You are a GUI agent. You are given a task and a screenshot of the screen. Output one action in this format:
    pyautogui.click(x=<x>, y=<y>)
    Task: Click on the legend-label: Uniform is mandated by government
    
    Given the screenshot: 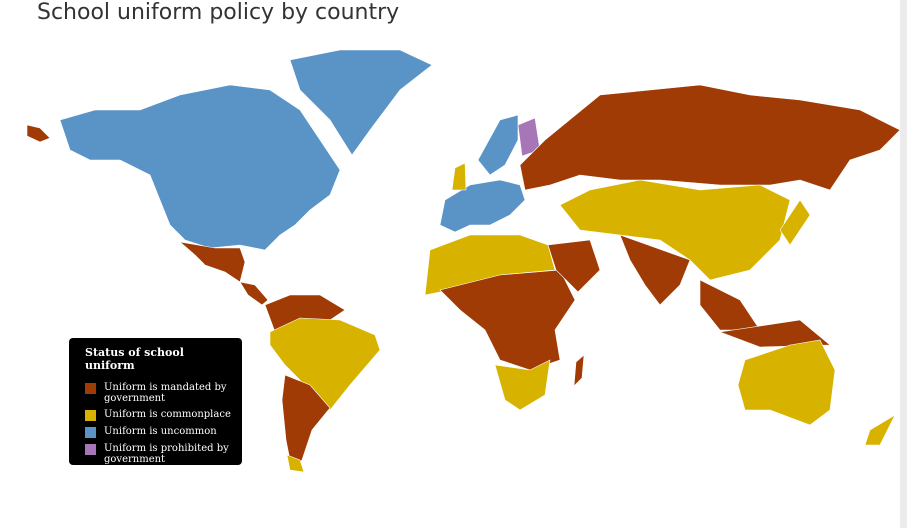 What is the action you would take?
    pyautogui.click(x=165, y=393)
    